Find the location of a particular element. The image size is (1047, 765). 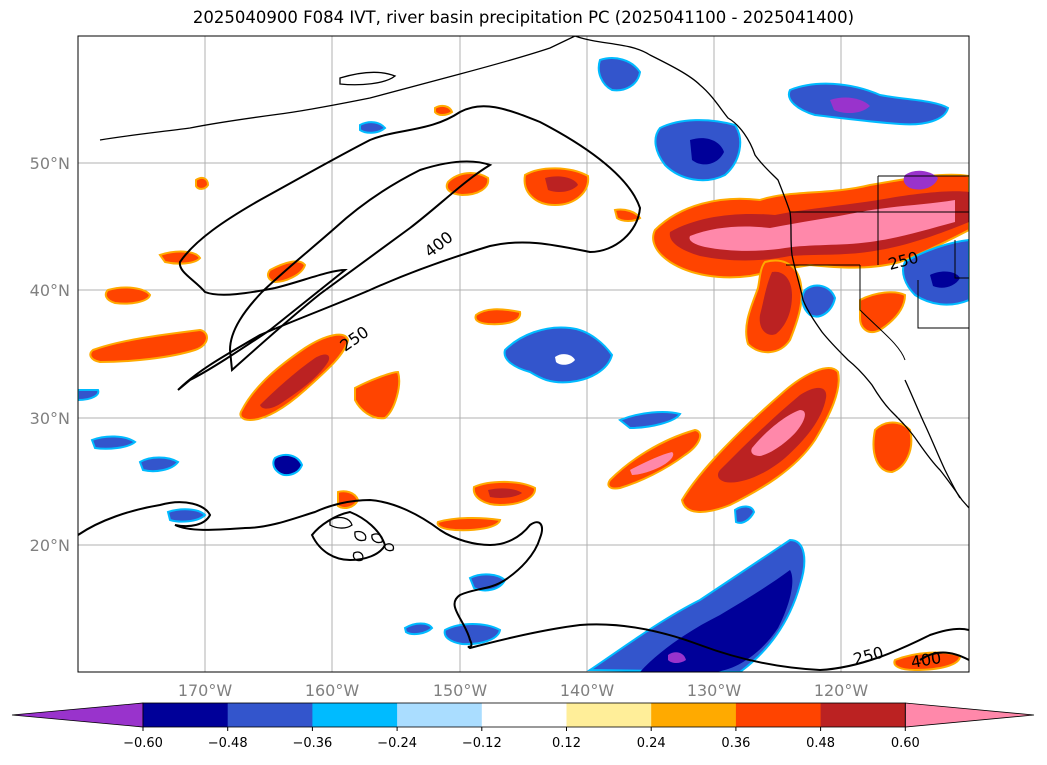

lat-label: 40°N is located at coordinates (50, 290).